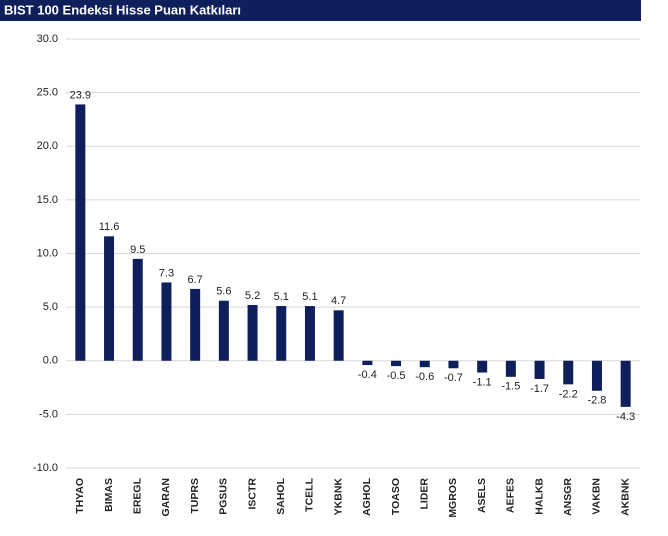 This screenshot has height=536, width=668. What do you see at coordinates (109, 495) in the screenshot?
I see `x-tick-label: BIMAS` at bounding box center [109, 495].